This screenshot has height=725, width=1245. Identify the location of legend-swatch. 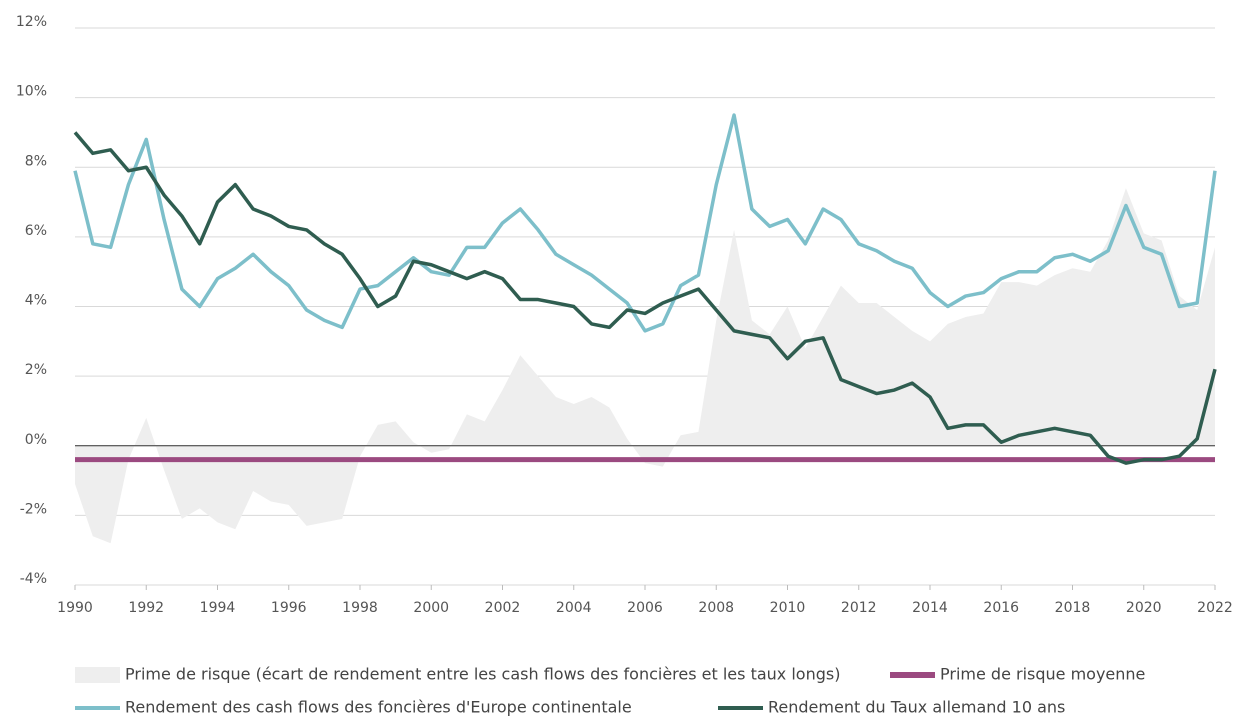
(97, 675).